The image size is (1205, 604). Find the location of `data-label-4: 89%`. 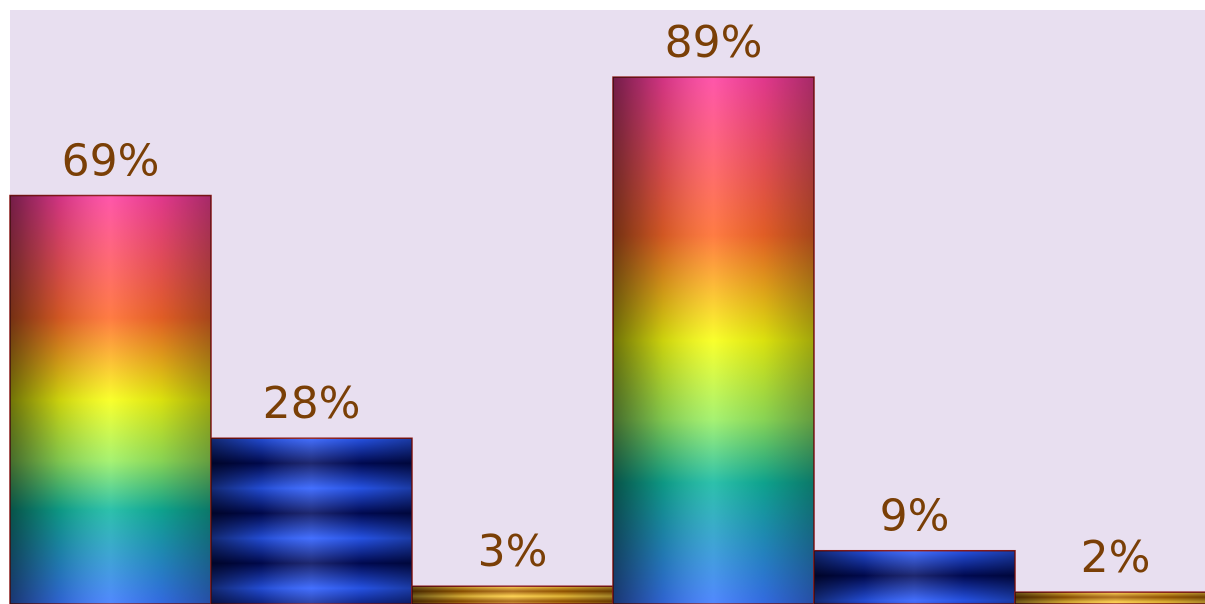

data-label-4: 89% is located at coordinates (714, 42).